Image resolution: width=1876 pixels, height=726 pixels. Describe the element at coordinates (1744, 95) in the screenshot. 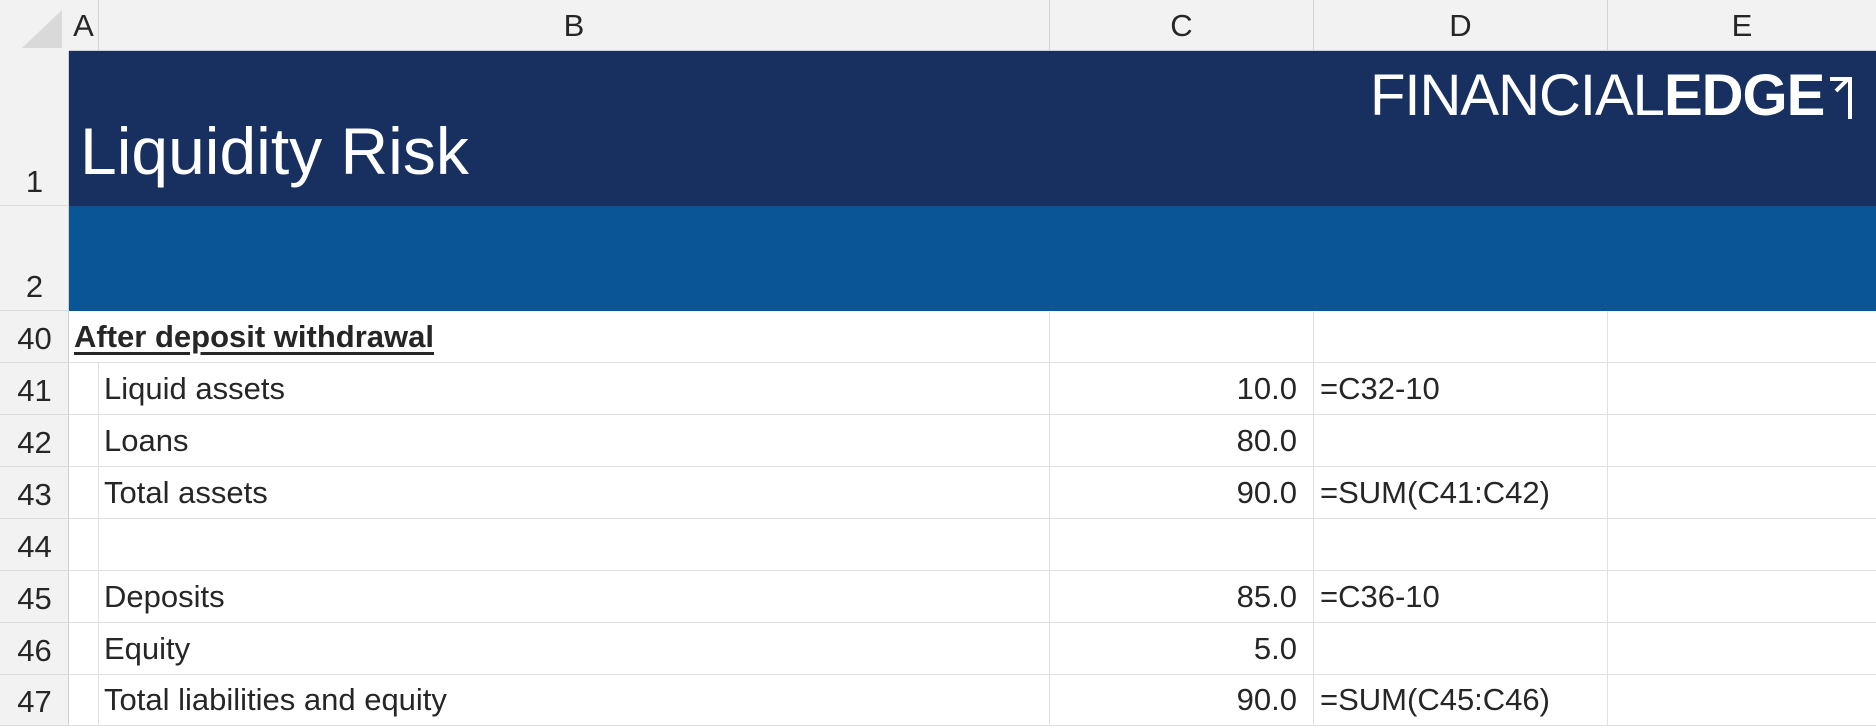

I see `logo-text-bold: EDGE` at that location.